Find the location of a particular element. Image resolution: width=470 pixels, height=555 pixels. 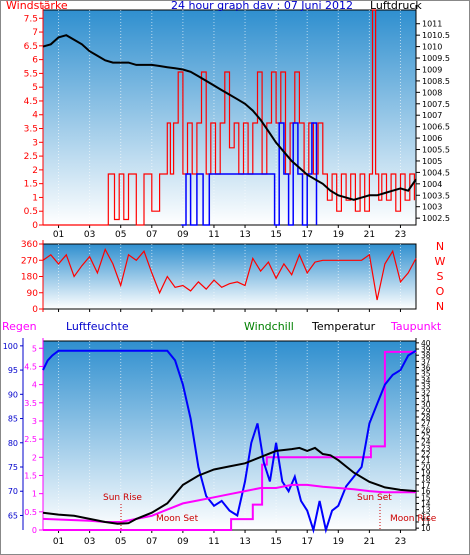

pressure-tick-label: 1007.5 is located at coordinates (436, 104).